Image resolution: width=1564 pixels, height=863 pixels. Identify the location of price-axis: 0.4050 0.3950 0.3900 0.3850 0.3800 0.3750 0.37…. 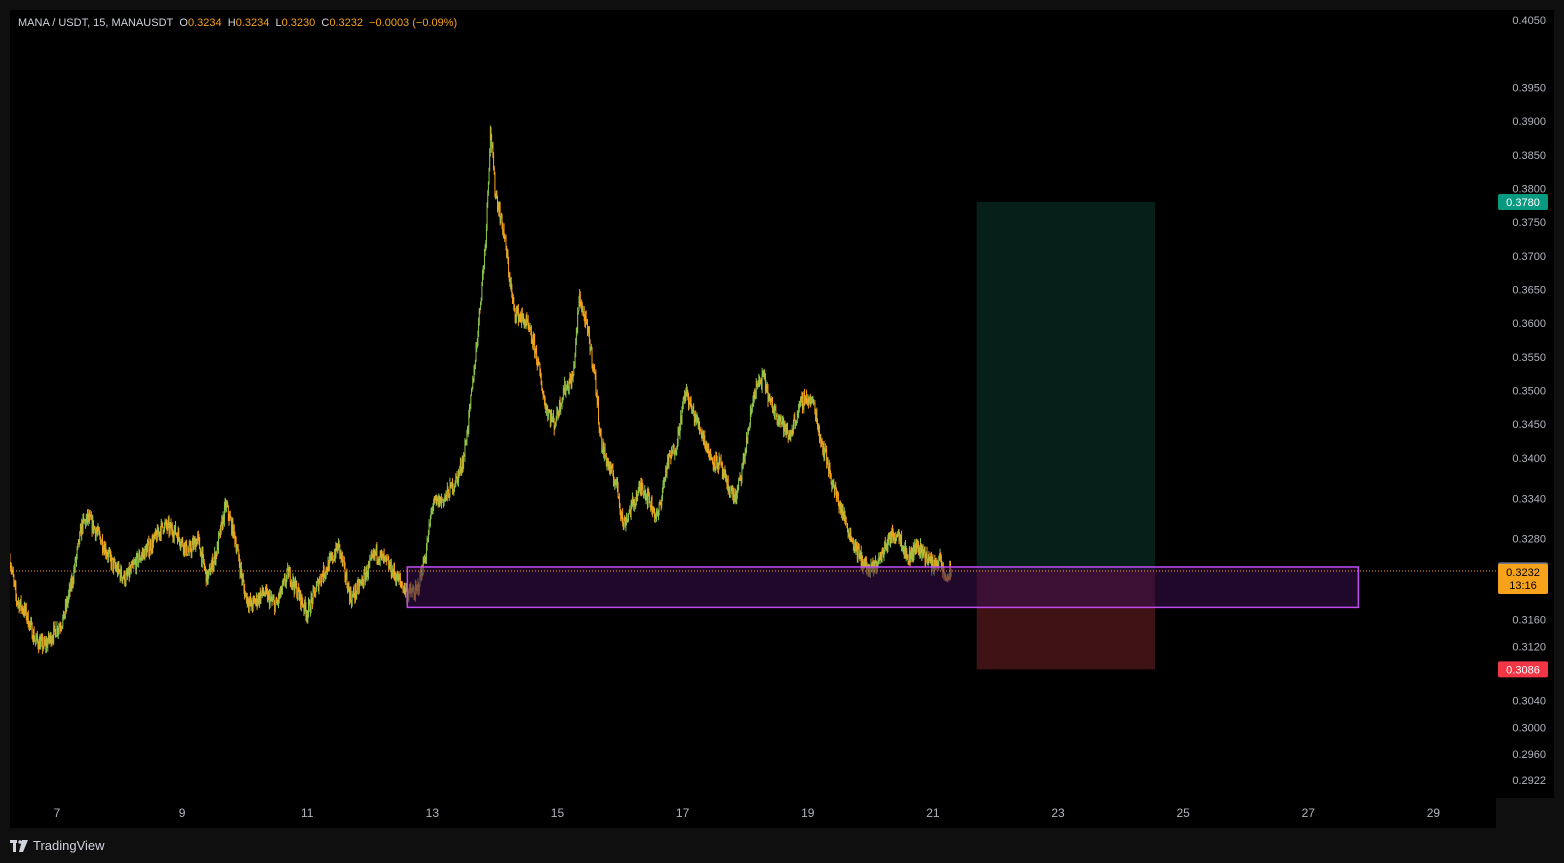
(1525, 404).